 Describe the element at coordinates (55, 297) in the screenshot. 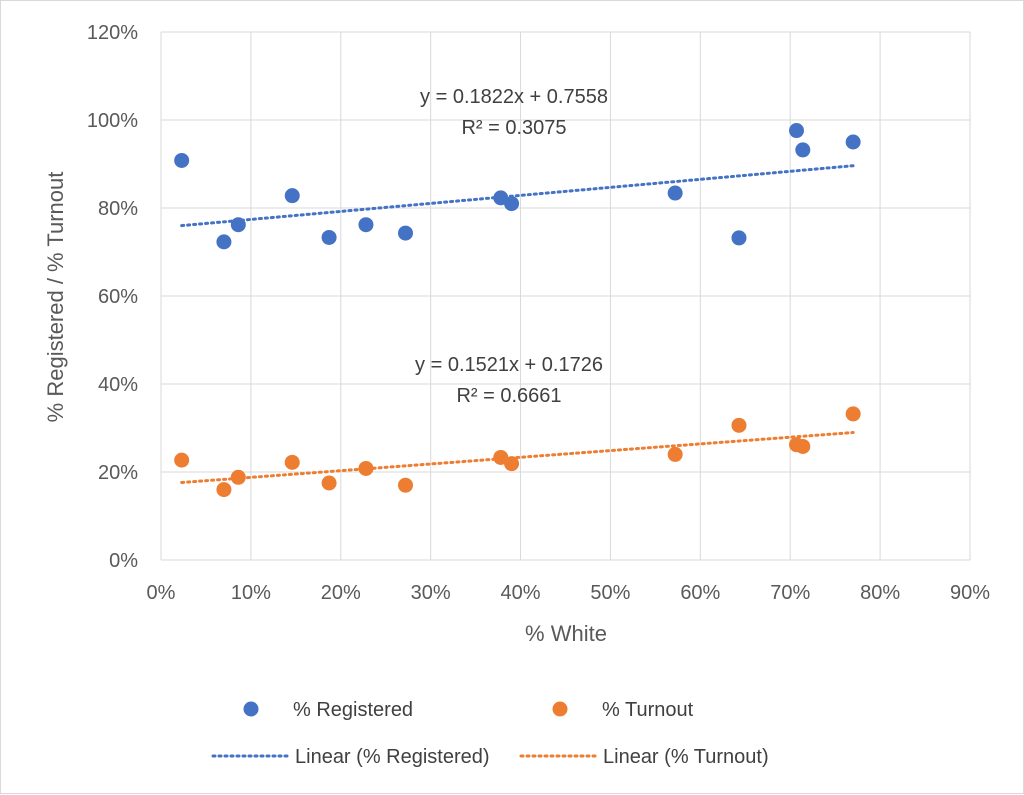

I see `y-axis-title: % Registered / % Turnout` at that location.